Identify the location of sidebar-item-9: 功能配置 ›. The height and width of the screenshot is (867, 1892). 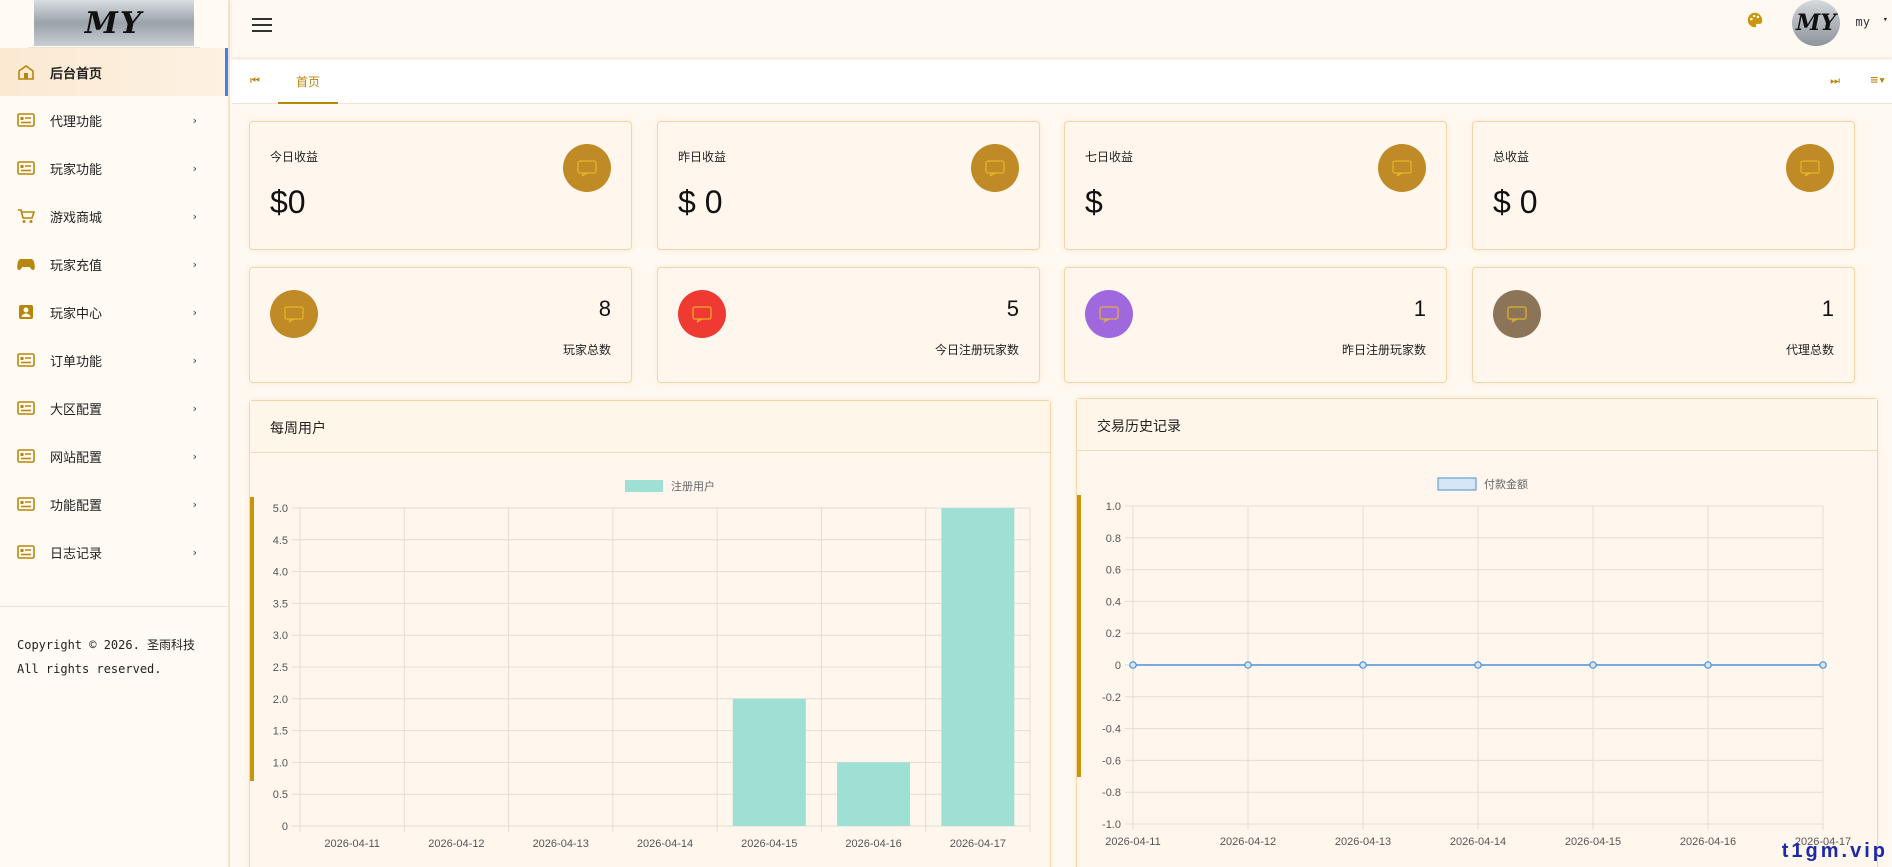
(114, 504).